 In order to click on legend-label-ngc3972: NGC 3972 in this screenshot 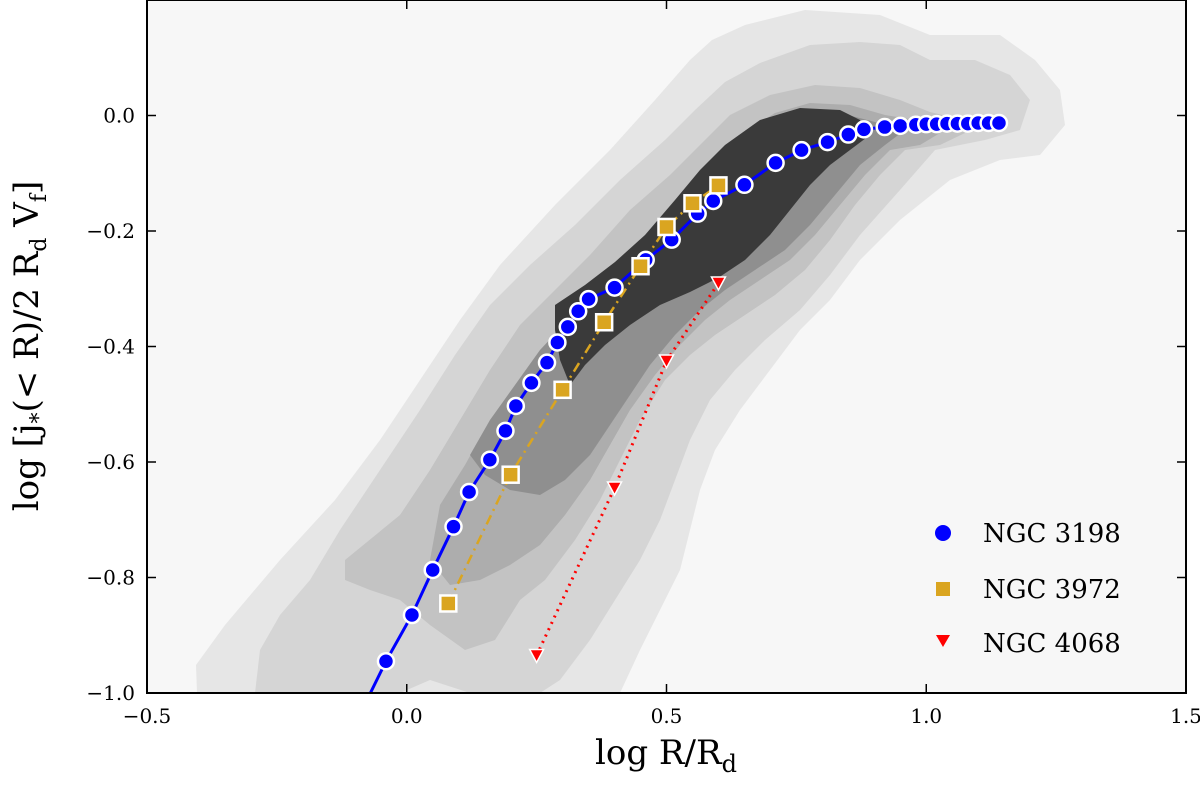, I will do `click(1052, 590)`.